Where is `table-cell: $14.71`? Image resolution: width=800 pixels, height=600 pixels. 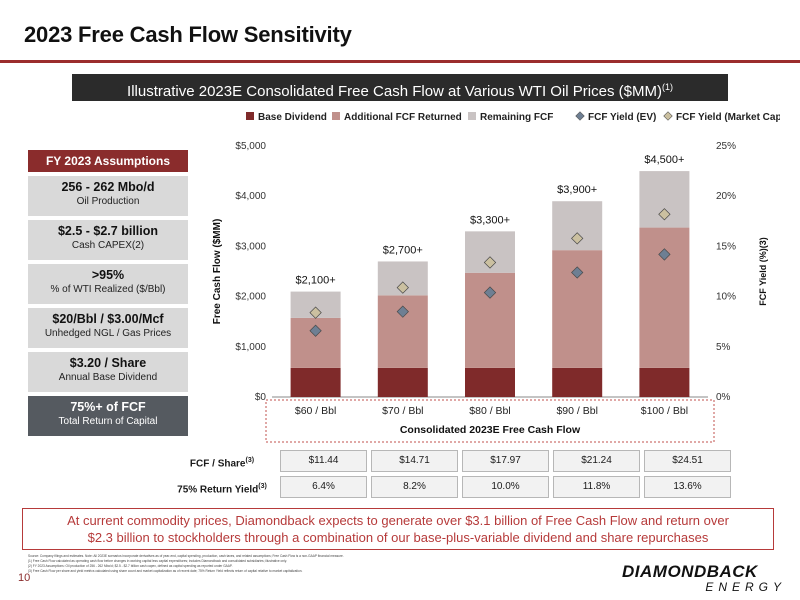
table-cell: $14.71 is located at coordinates (414, 461).